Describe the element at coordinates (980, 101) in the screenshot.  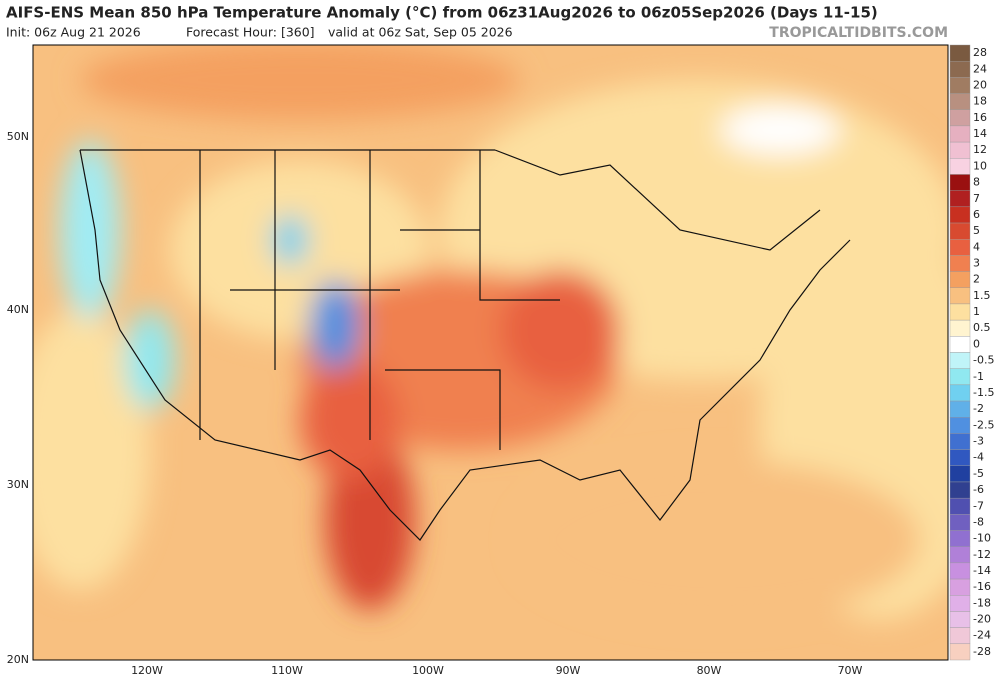
I see `colorbar-label: 18` at that location.